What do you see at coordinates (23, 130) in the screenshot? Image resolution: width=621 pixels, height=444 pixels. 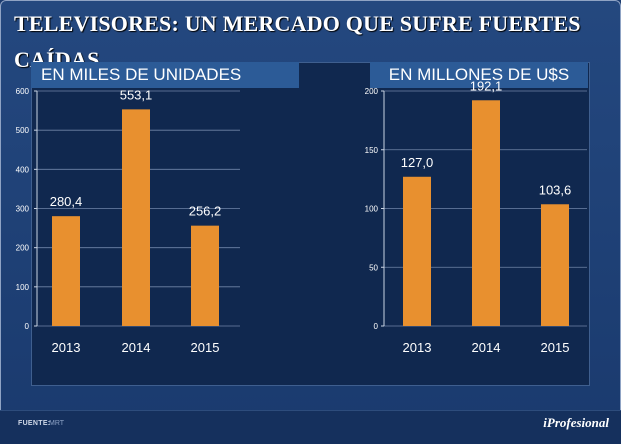 I see `chart-1-y-tick-label: 500` at bounding box center [23, 130].